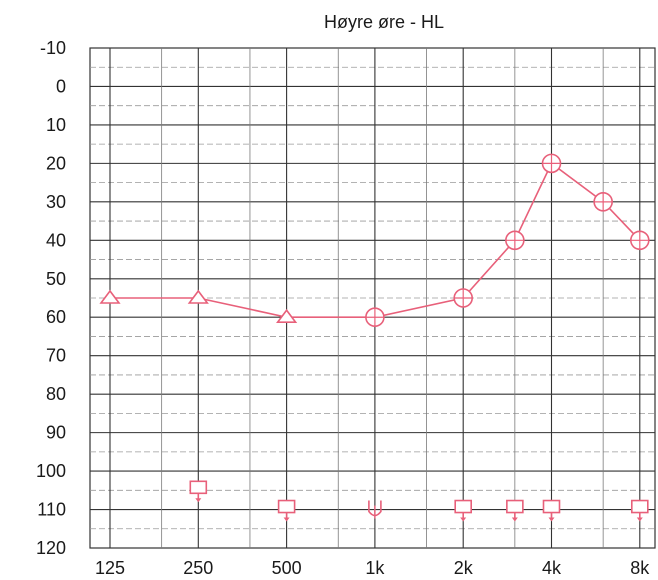  What do you see at coordinates (61, 86) in the screenshot?
I see `y-tick-label: 0` at bounding box center [61, 86].